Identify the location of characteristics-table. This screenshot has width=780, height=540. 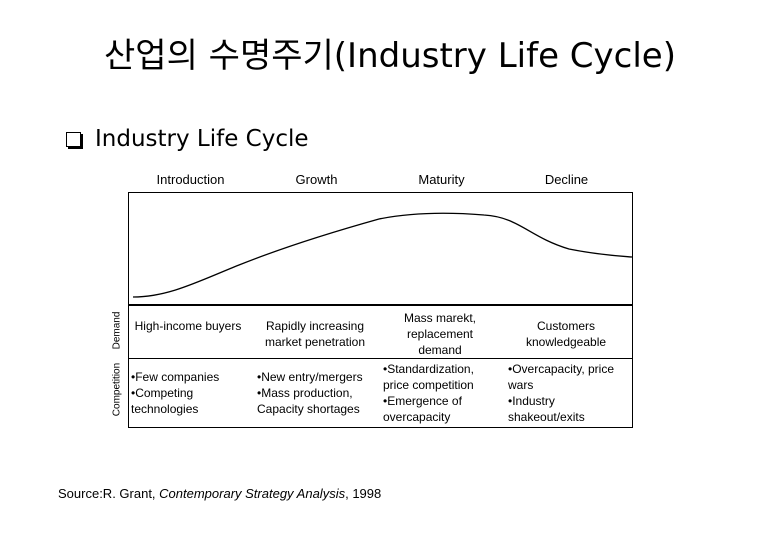
(380, 366).